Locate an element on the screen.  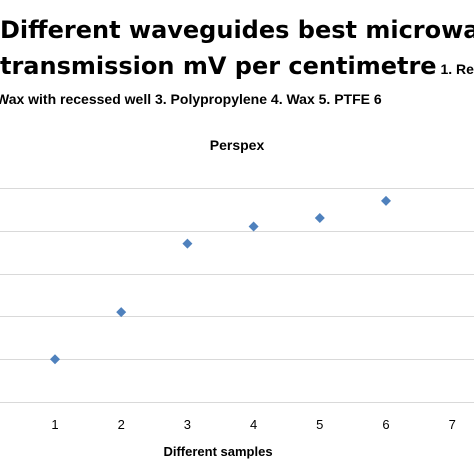
x-tick-label: 7 is located at coordinates (452, 424).